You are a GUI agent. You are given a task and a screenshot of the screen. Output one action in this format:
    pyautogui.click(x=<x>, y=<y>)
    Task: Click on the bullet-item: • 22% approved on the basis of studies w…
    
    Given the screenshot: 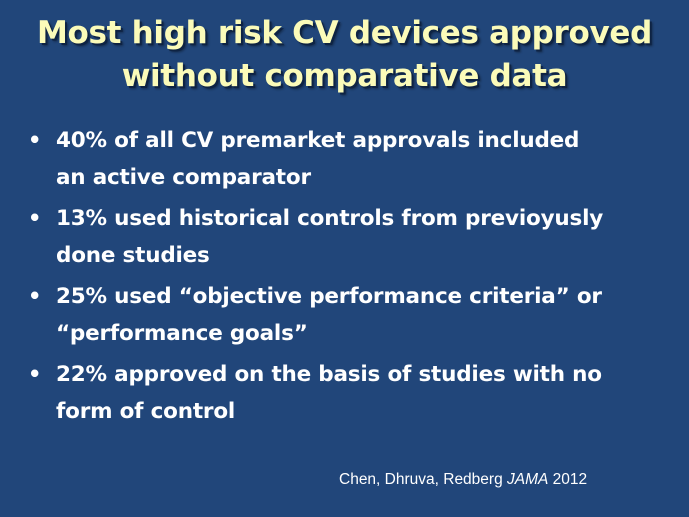 What is the action you would take?
    pyautogui.click(x=344, y=393)
    